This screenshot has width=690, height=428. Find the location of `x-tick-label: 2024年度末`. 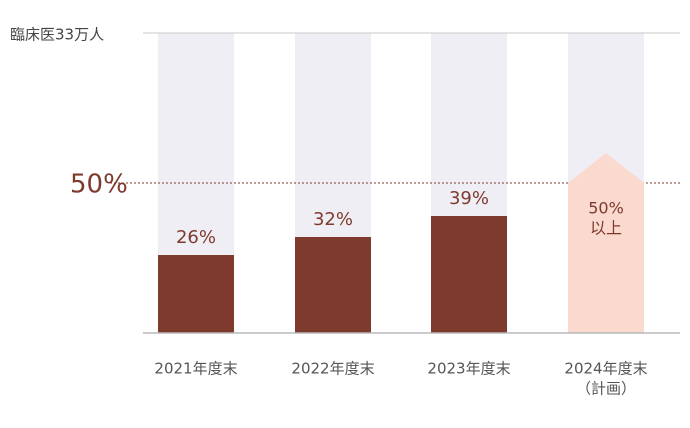

x-tick-label: 2024年度末 is located at coordinates (605, 369).